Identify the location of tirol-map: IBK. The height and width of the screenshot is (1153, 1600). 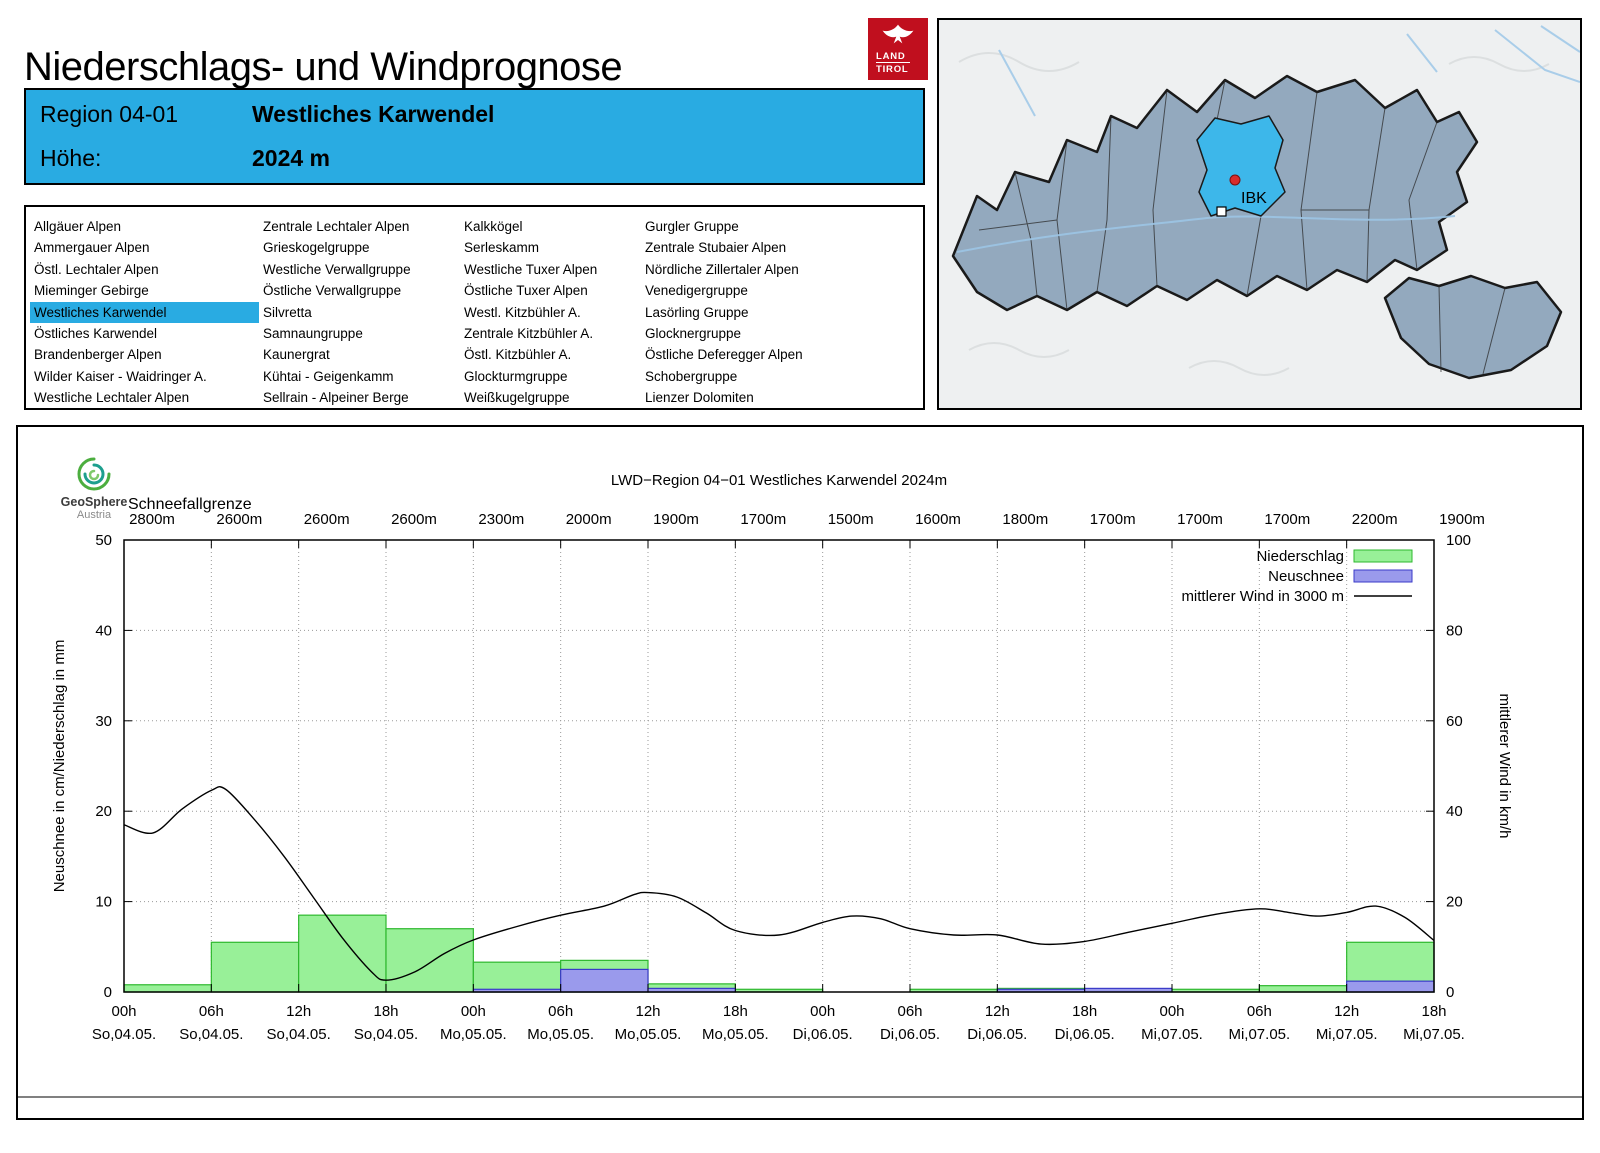
(1259, 214).